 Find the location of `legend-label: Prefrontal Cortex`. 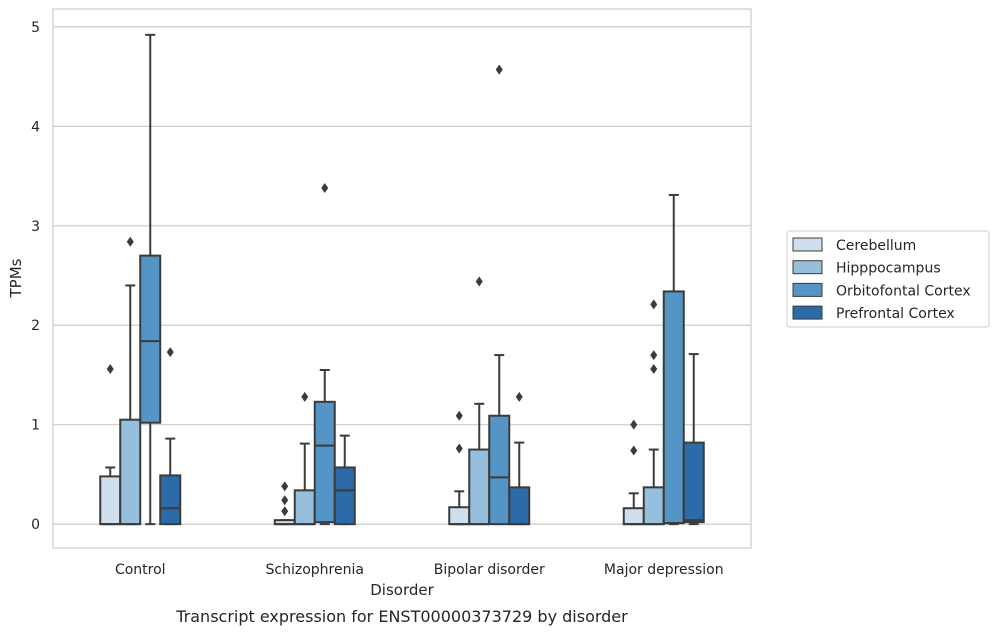

legend-label: Prefrontal Cortex is located at coordinates (895, 314).